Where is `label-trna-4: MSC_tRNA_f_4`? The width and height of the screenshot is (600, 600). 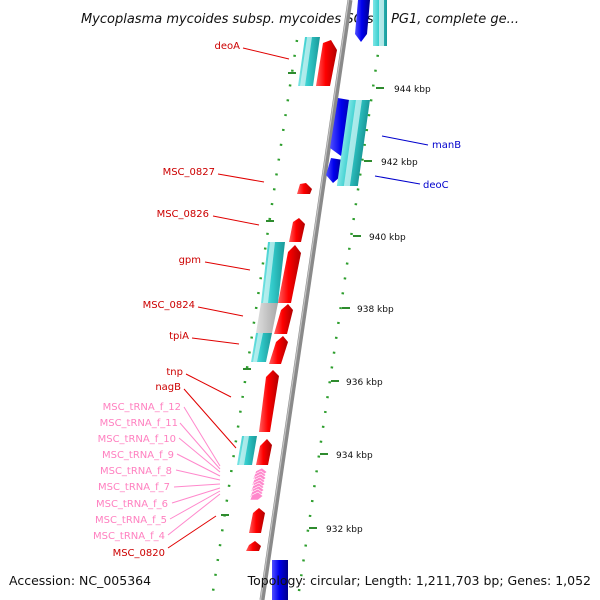
label-trna-4: MSC_tRNA_f_4 is located at coordinates (129, 536).